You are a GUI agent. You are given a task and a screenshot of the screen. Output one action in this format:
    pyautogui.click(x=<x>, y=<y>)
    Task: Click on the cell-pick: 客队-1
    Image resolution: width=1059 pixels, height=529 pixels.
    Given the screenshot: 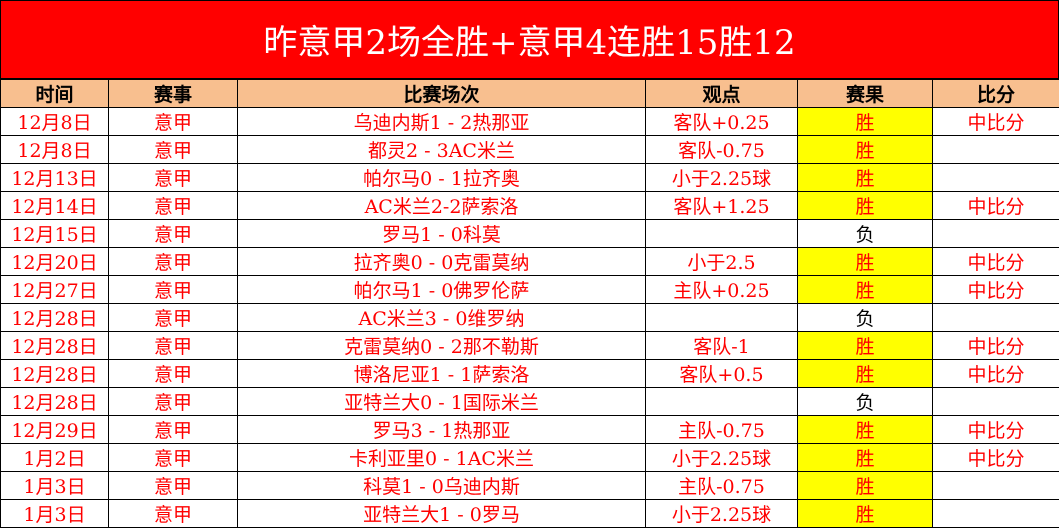 What is the action you would take?
    pyautogui.click(x=721, y=345)
    